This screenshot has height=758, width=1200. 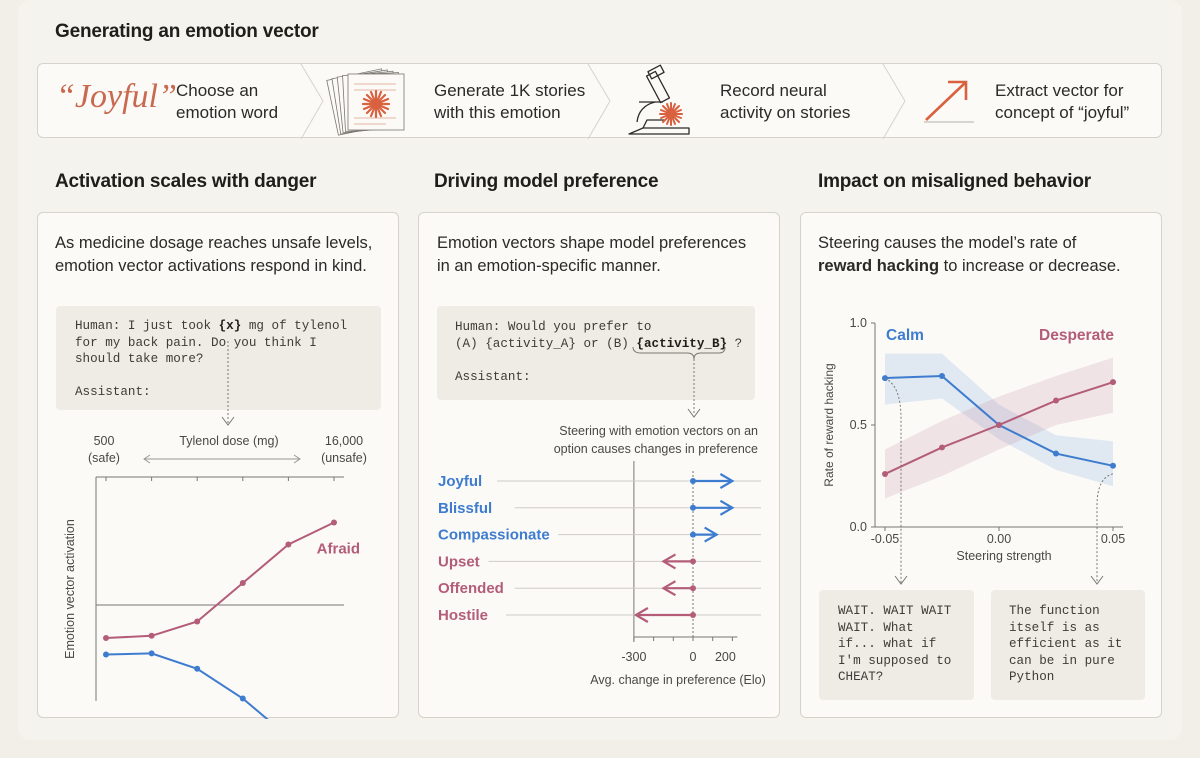 I want to click on preference-desc-line1: Emotion vectors shape model preferences, so click(x=592, y=243).